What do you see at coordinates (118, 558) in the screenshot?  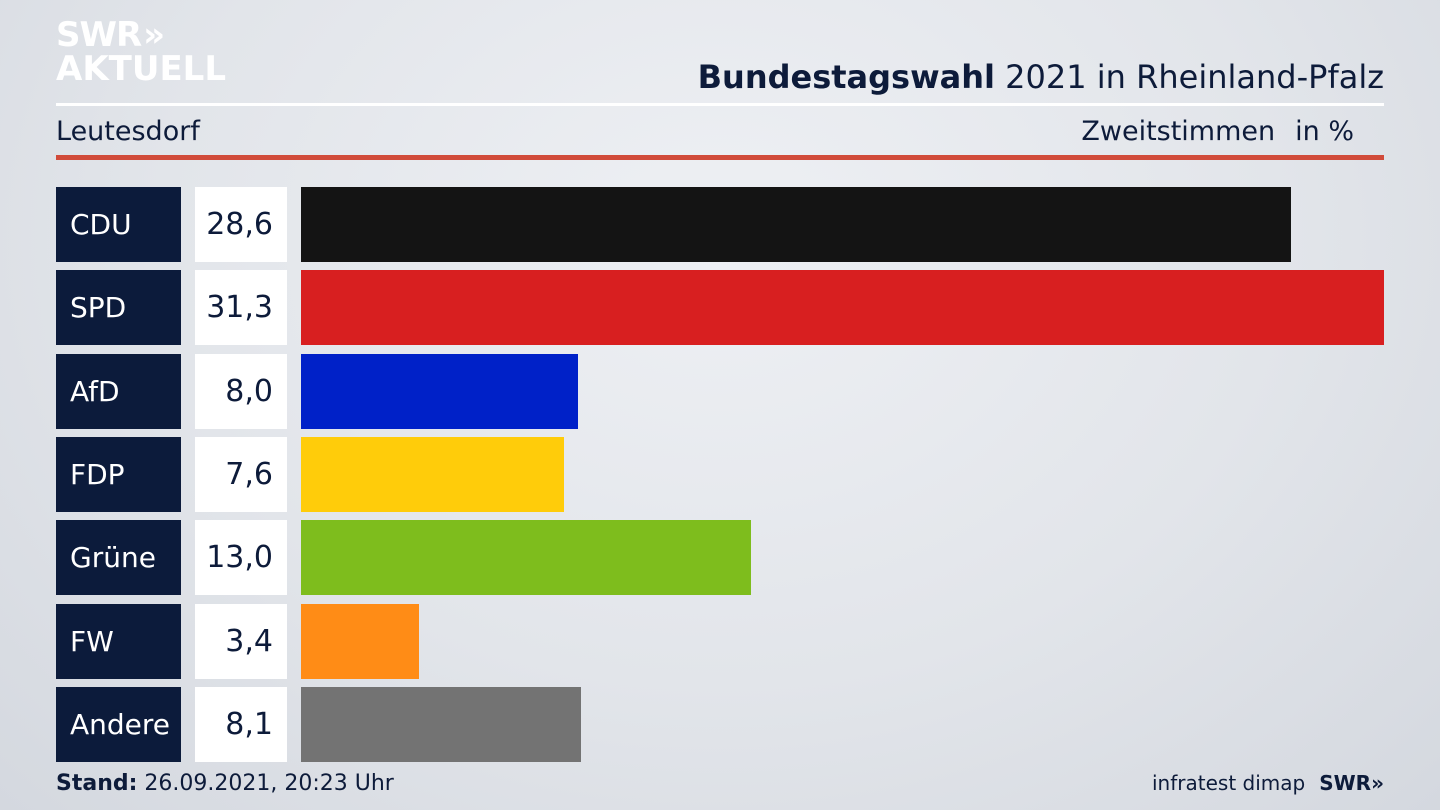 I see `party-label: Grüne` at bounding box center [118, 558].